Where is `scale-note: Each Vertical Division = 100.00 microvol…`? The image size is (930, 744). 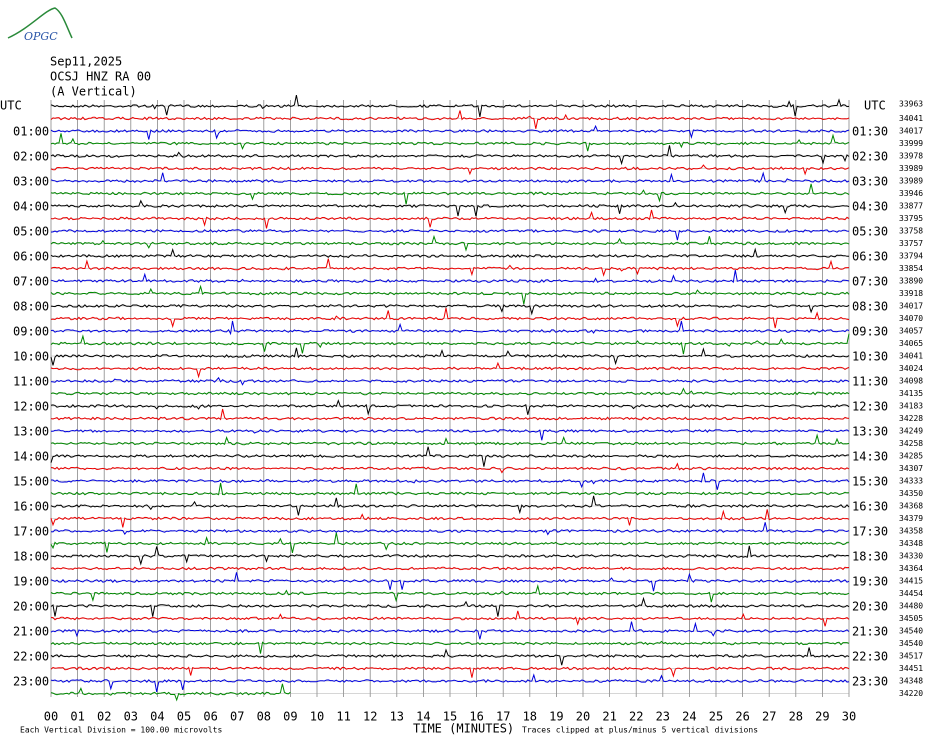 scale-note: Each Vertical Division = 100.00 microvol… is located at coordinates (121, 730).